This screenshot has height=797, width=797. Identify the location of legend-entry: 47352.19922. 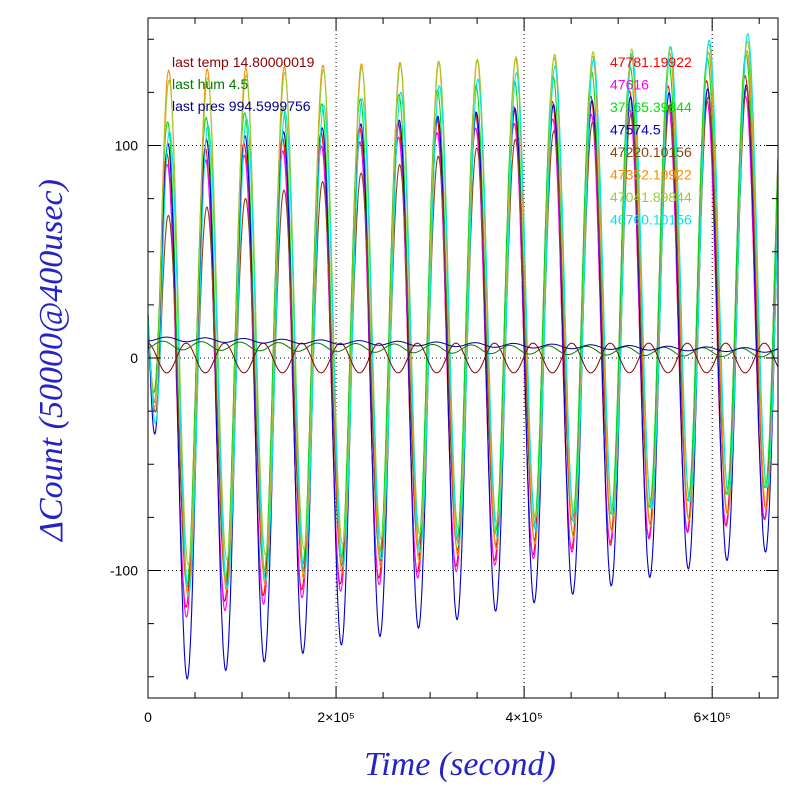
(651, 175).